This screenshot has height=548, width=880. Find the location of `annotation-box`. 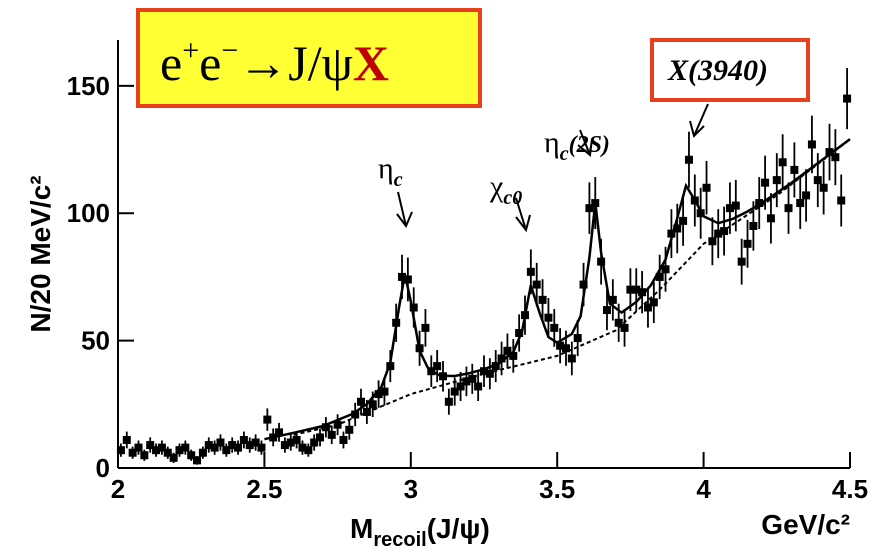

annotation-box is located at coordinates (730, 70).